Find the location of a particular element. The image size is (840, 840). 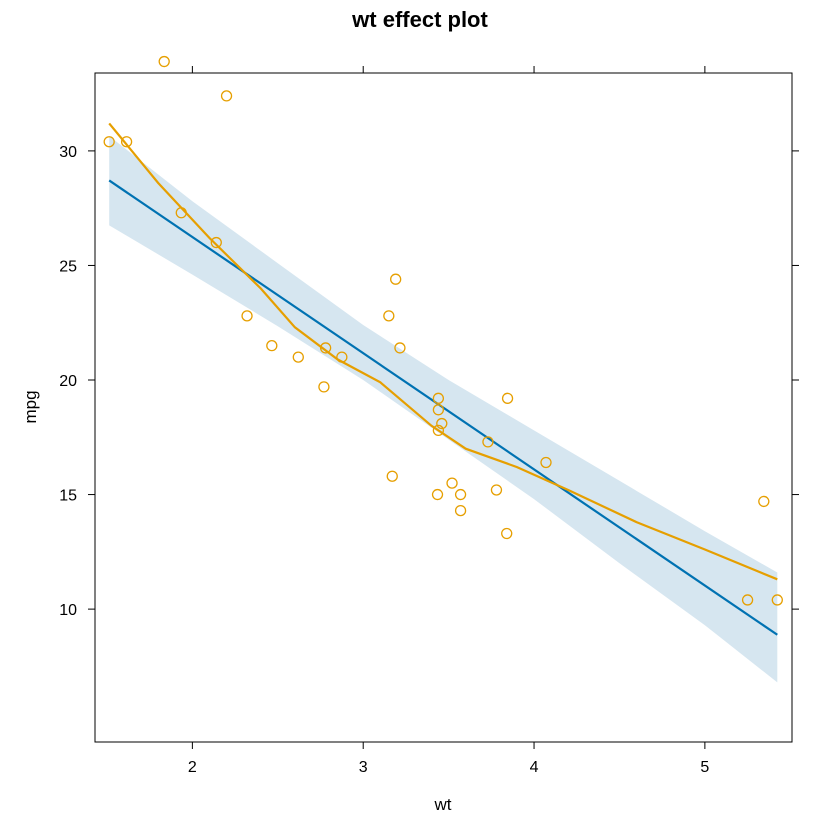

y-tick-label: 10 is located at coordinates (68, 610).